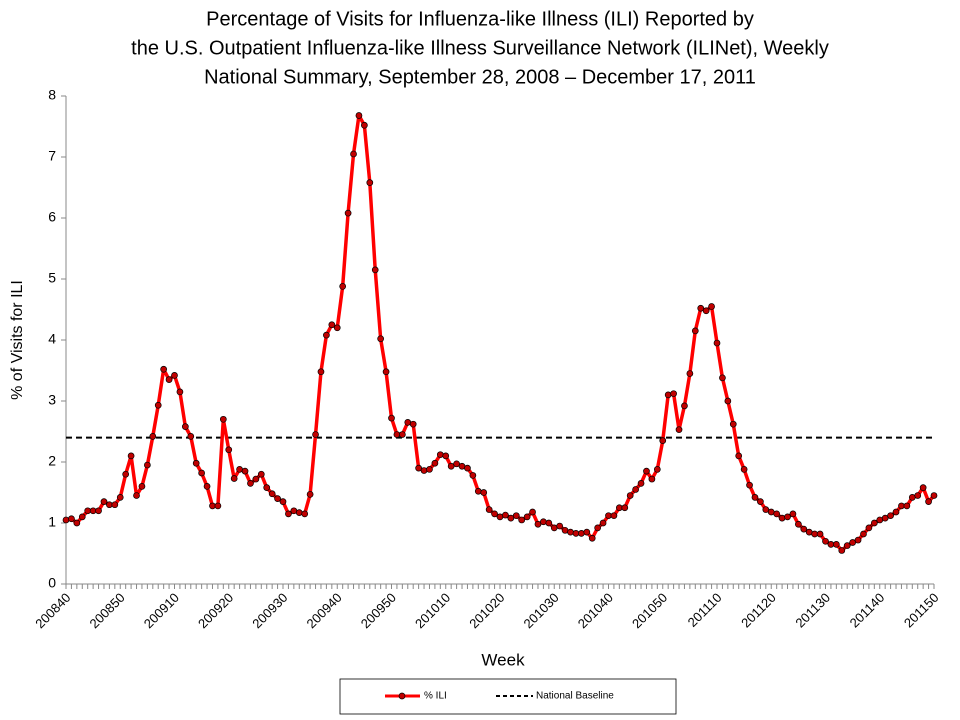  What do you see at coordinates (52, 400) in the screenshot?
I see `y-tick-label: 3` at bounding box center [52, 400].